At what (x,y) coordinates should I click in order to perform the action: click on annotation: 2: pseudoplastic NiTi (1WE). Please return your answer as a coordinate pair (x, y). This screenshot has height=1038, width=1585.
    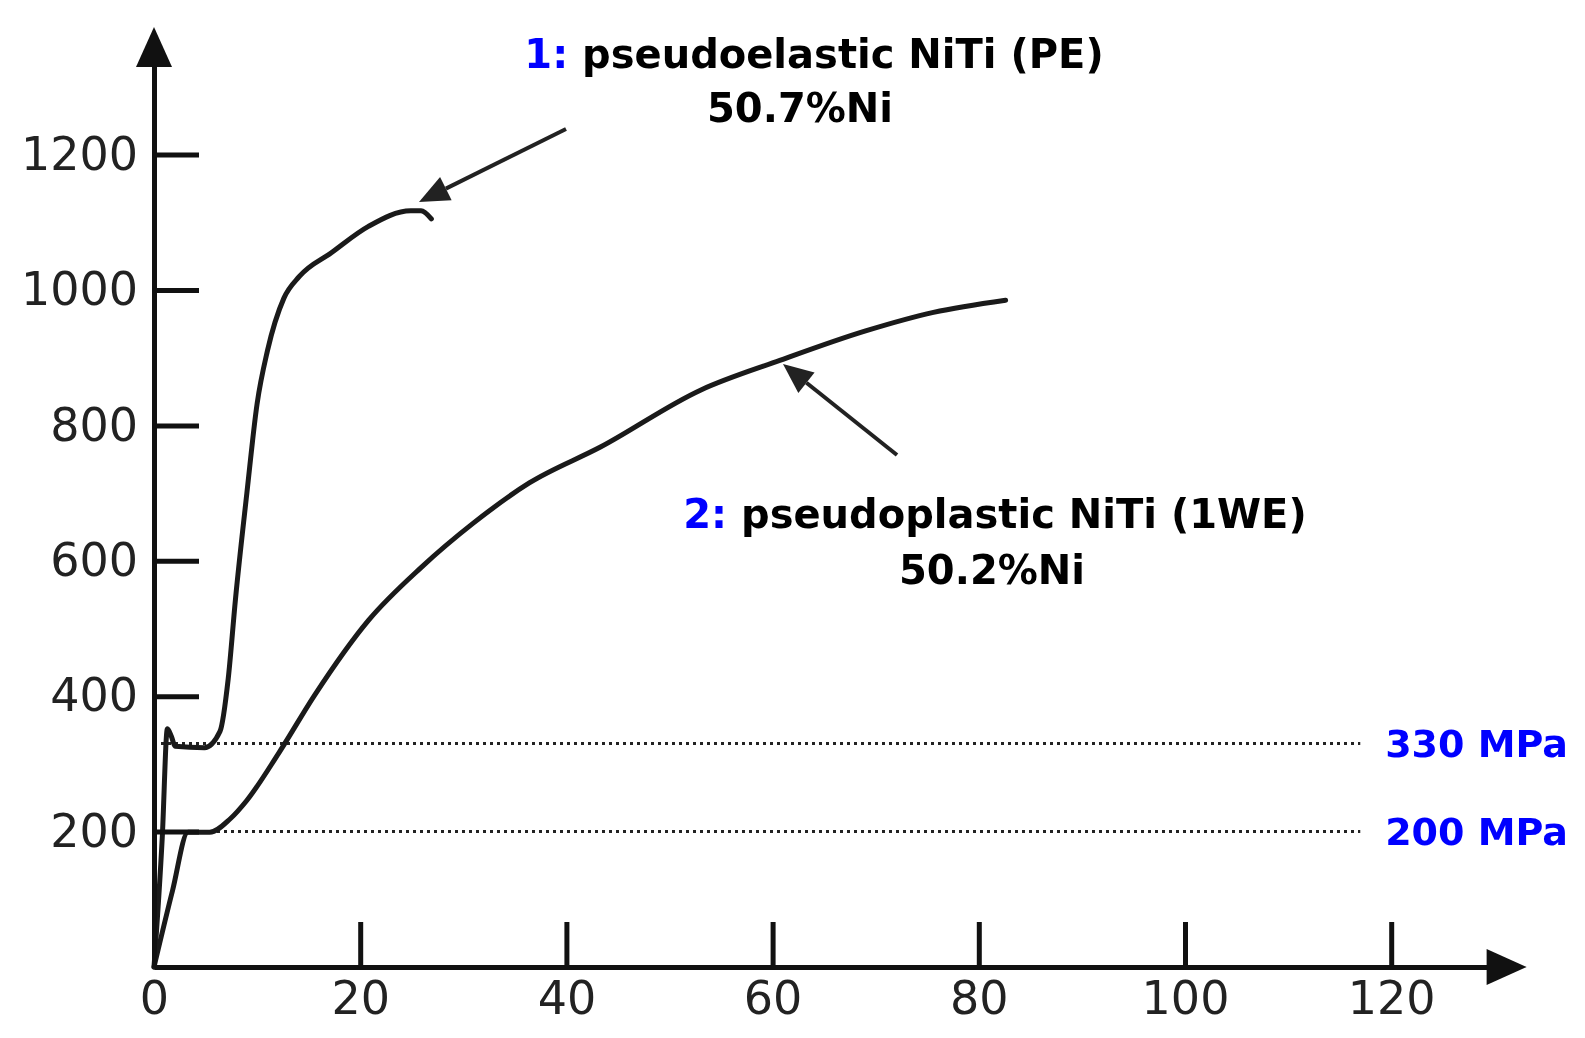
    Looking at the image, I should click on (995, 514).